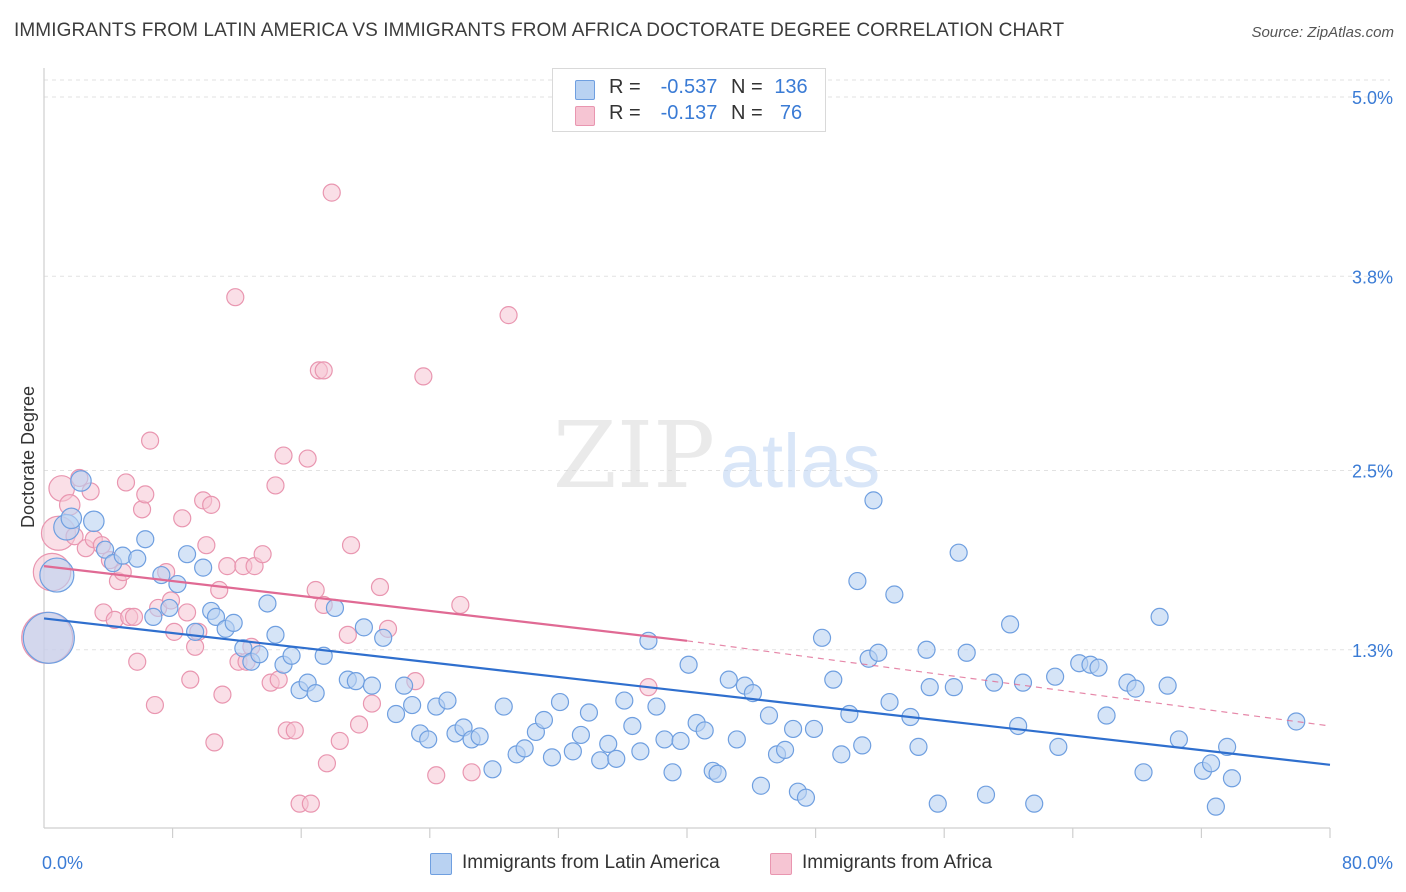 The width and height of the screenshot is (1406, 892). I want to click on legend-n-label: N =, so click(747, 87).